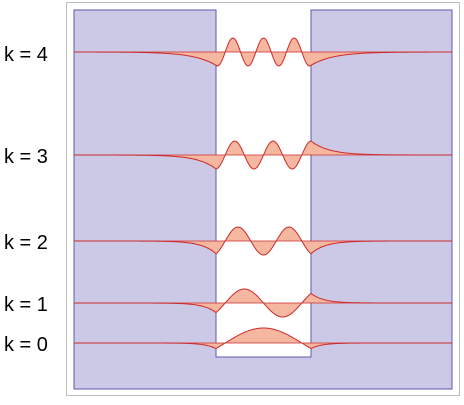 This screenshot has width=464, height=405. I want to click on level-label-k2: k = 2, so click(26, 243).